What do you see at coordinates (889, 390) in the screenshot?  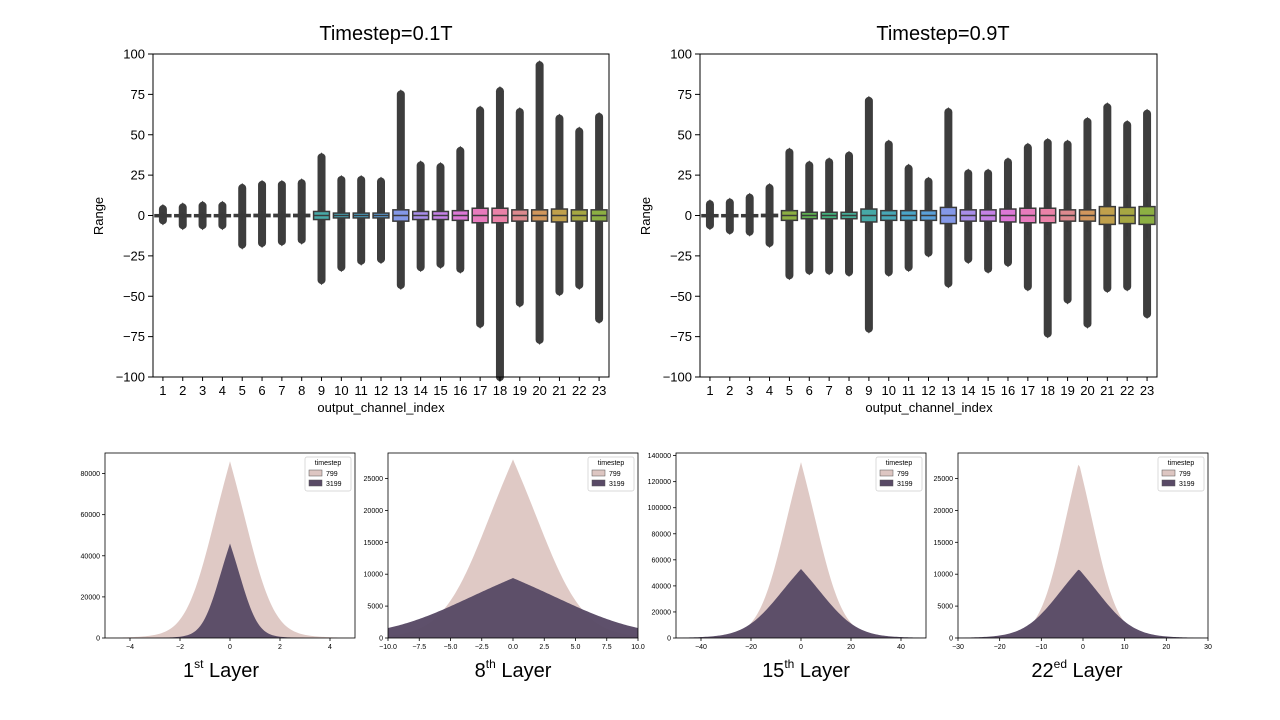 I see `x-tick-label: 10` at bounding box center [889, 390].